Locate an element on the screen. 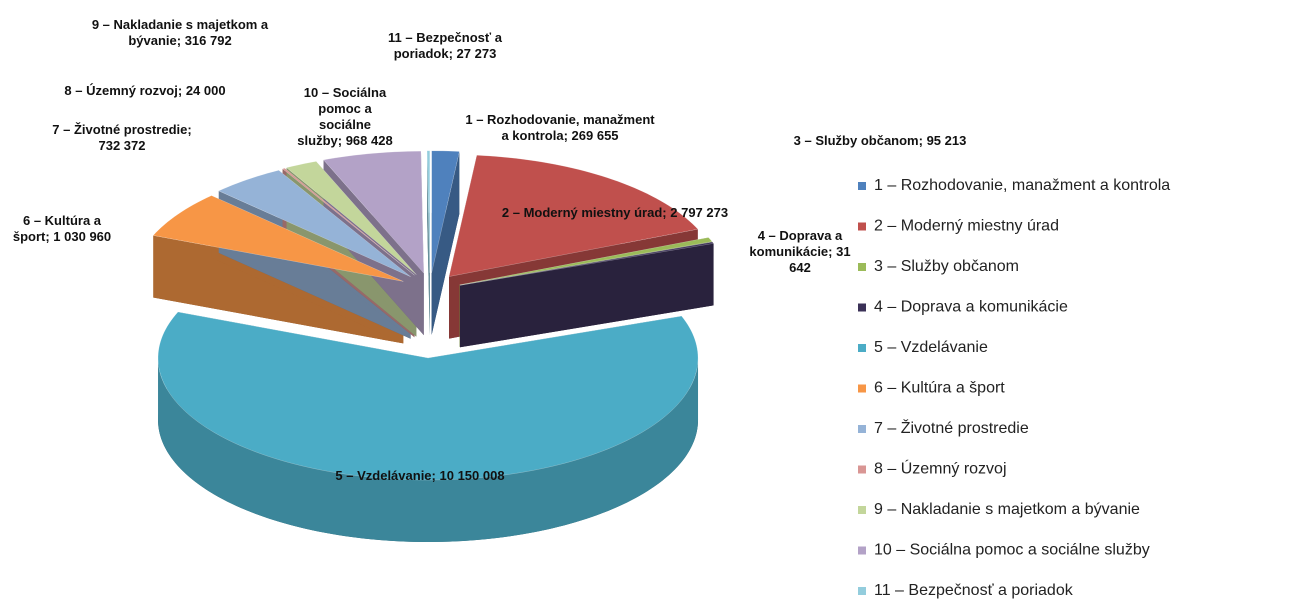 This screenshot has height=603, width=1289. label-value: 95 213 is located at coordinates (946, 140).